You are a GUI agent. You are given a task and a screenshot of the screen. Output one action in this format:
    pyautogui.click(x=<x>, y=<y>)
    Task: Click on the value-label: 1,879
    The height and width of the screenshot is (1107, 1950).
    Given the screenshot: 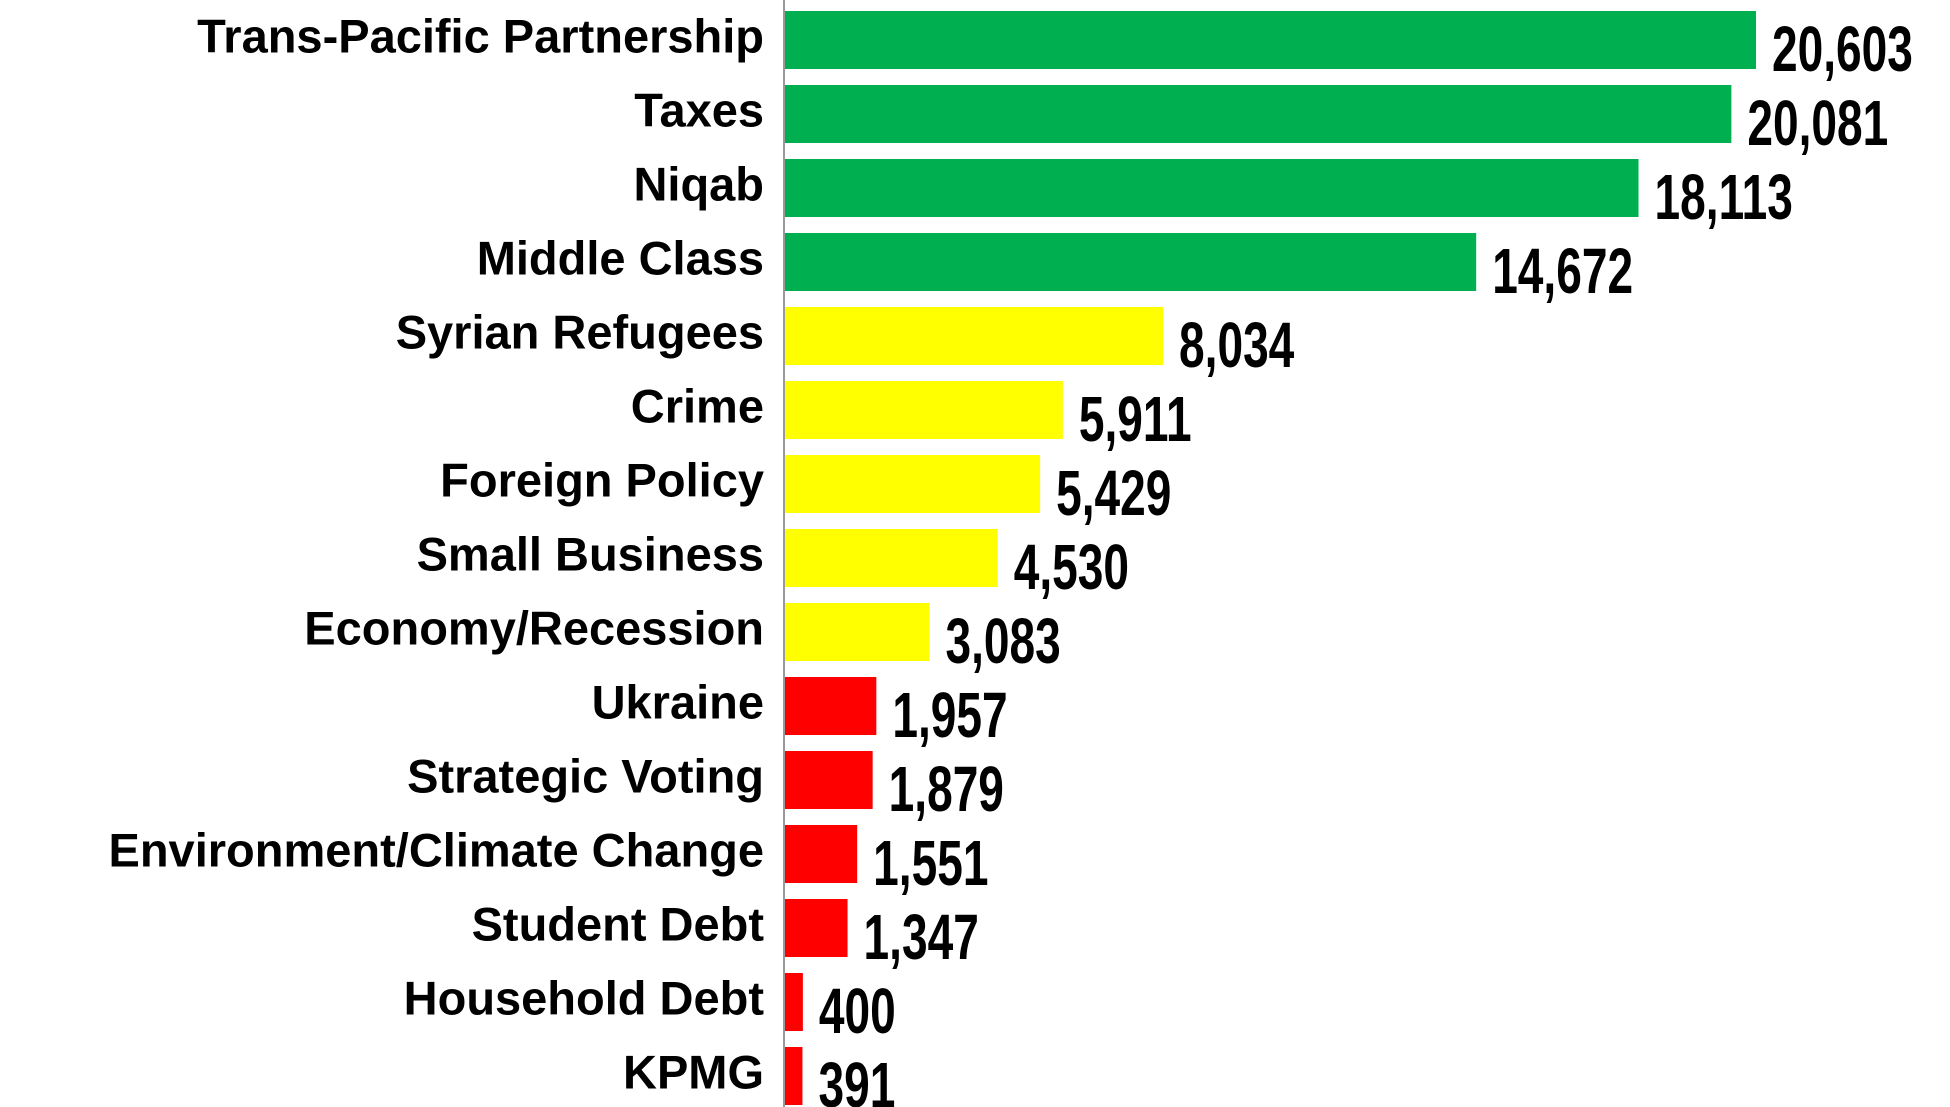 What is the action you would take?
    pyautogui.click(x=946, y=789)
    